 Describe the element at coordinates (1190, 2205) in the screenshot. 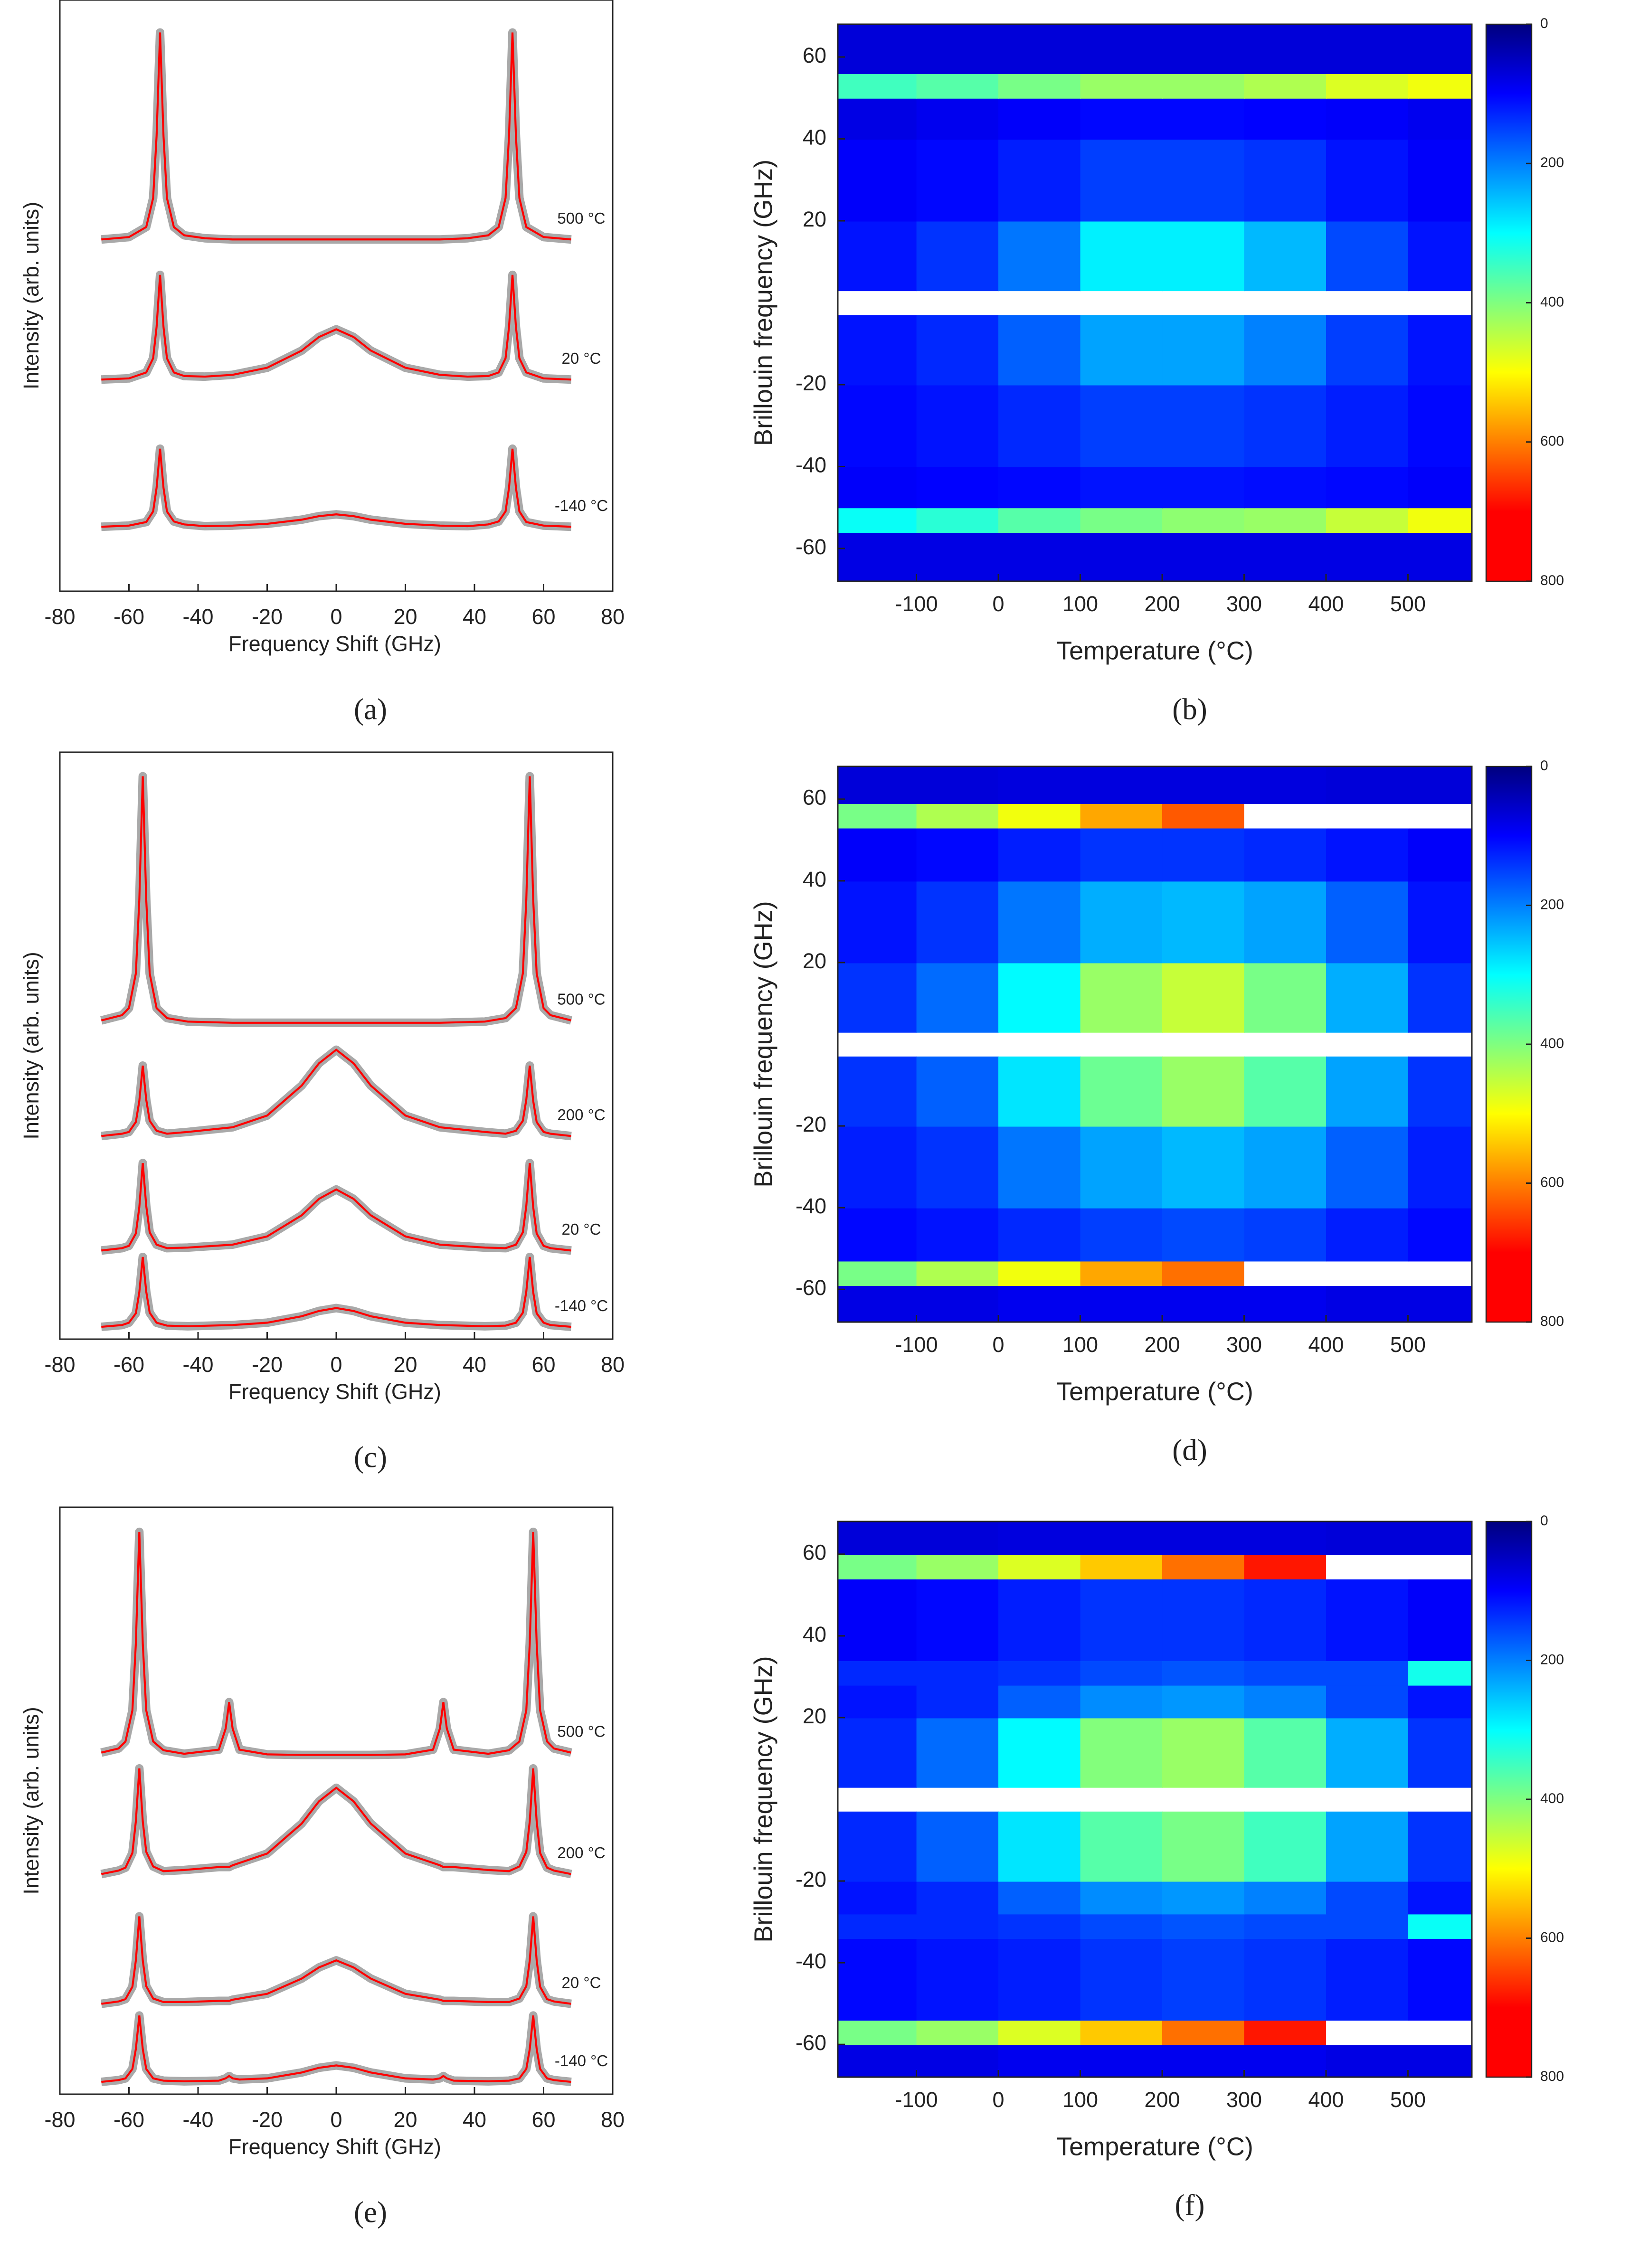

I see `caption: (f)` at that location.